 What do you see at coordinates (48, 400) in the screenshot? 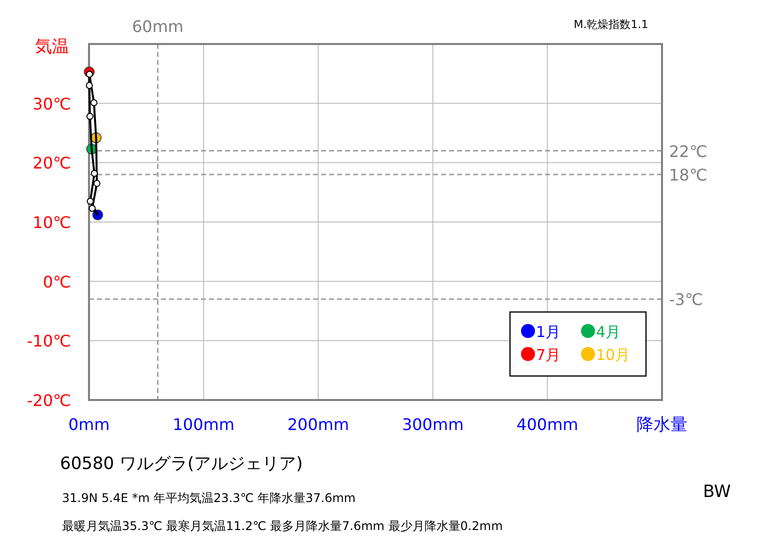
I see `y-tick-label: -20℃` at bounding box center [48, 400].